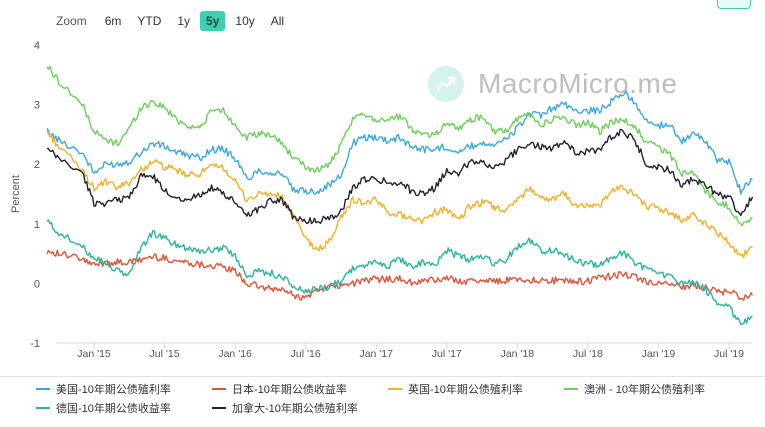 The width and height of the screenshot is (765, 427). I want to click on x-tick-label: Jan '16, so click(235, 354).